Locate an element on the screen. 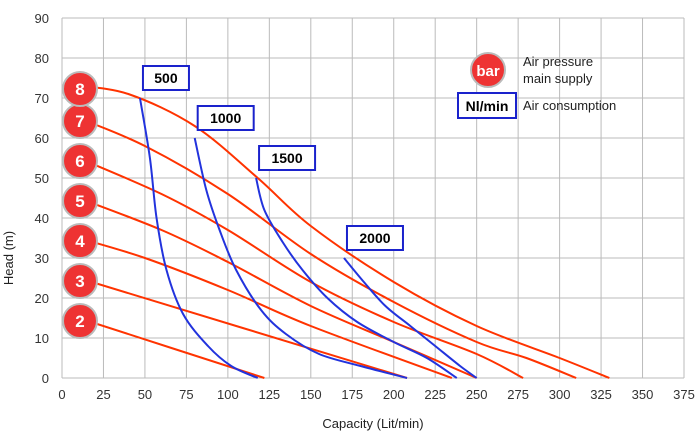  pressure-bubble-label: 7 is located at coordinates (79, 121).